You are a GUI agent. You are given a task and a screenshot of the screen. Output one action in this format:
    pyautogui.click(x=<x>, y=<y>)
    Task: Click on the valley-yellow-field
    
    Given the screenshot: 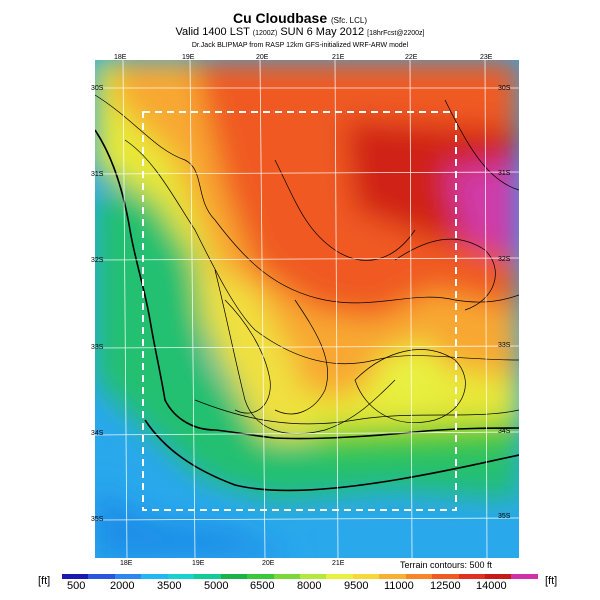 What is the action you would take?
    pyautogui.click(x=250, y=350)
    